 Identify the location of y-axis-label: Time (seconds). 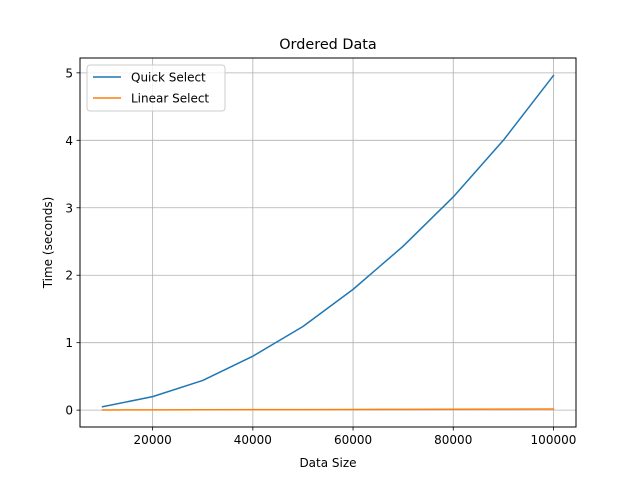
(48, 243).